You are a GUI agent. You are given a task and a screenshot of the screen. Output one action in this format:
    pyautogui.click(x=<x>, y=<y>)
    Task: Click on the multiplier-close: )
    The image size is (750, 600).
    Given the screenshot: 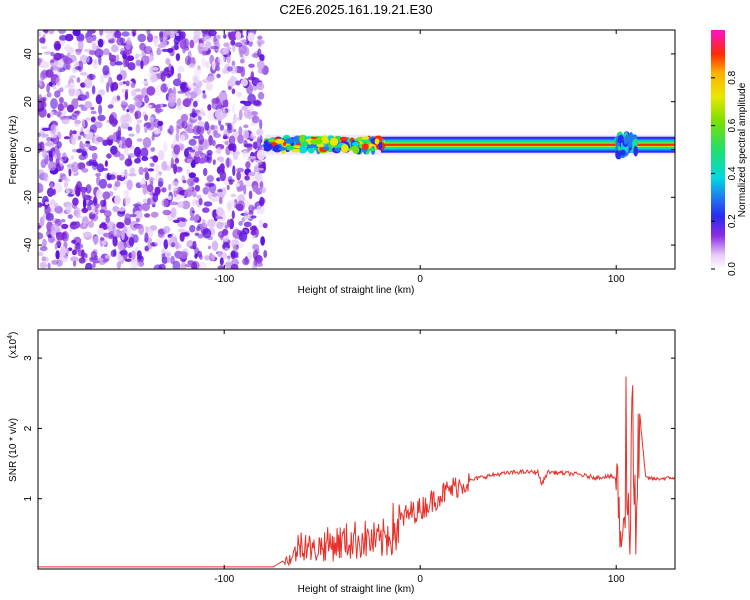 What is the action you would take?
    pyautogui.click(x=13, y=333)
    